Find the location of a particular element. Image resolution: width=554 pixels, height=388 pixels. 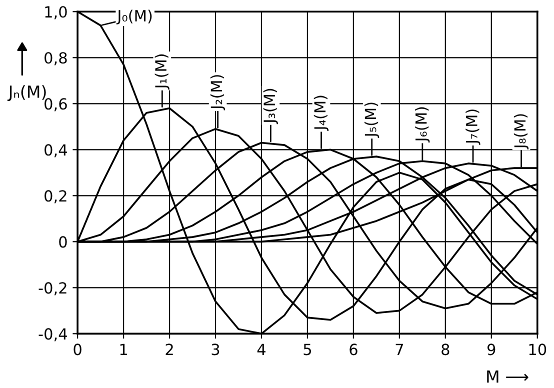

annotation: J₁(M) is located at coordinates (162, 72).